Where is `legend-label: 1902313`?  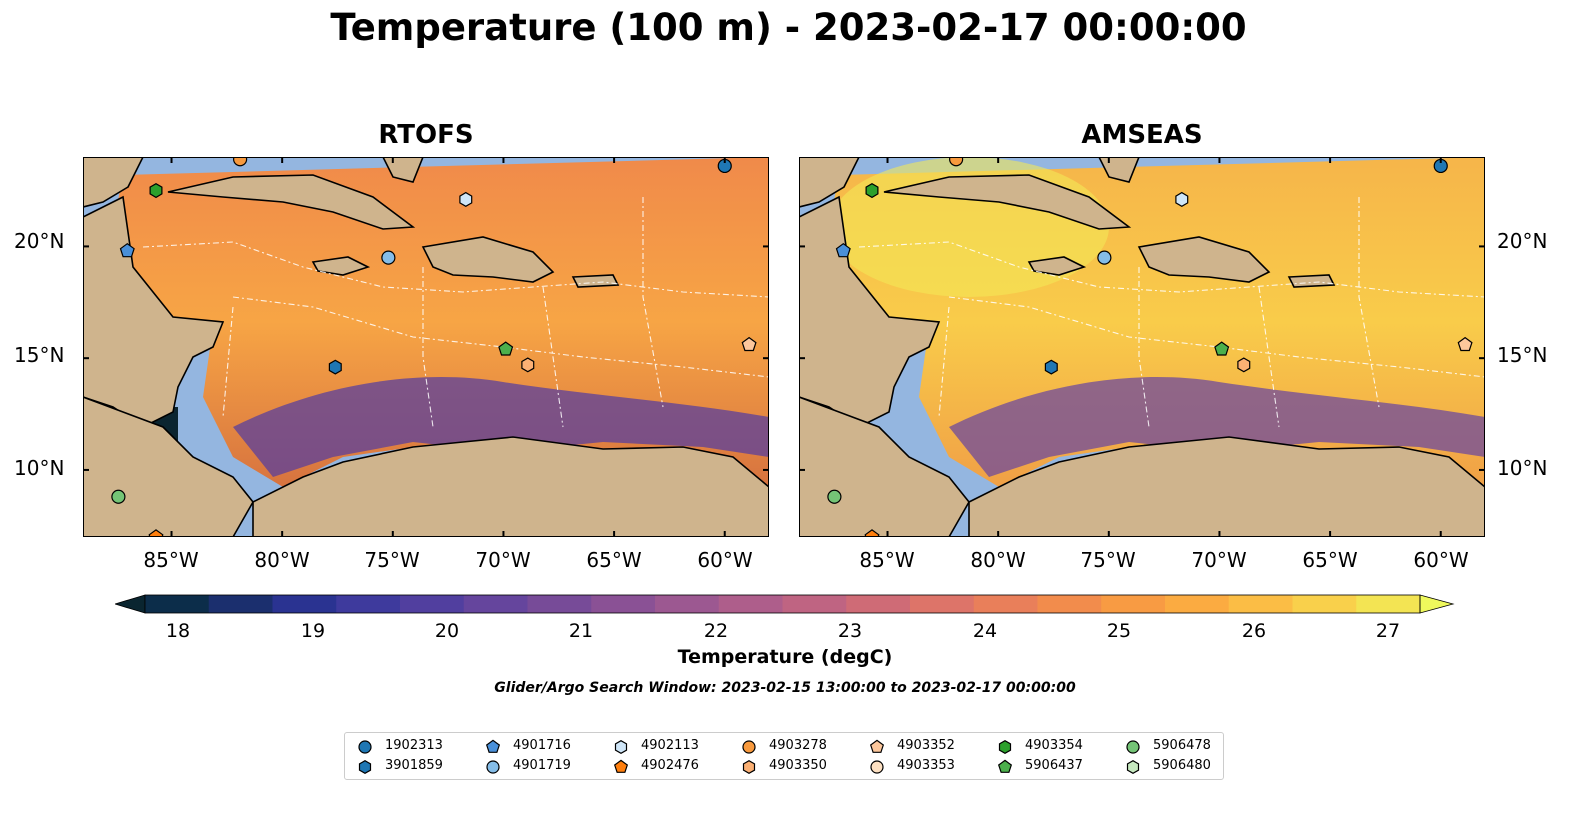
legend-label: 1902313 is located at coordinates (414, 745).